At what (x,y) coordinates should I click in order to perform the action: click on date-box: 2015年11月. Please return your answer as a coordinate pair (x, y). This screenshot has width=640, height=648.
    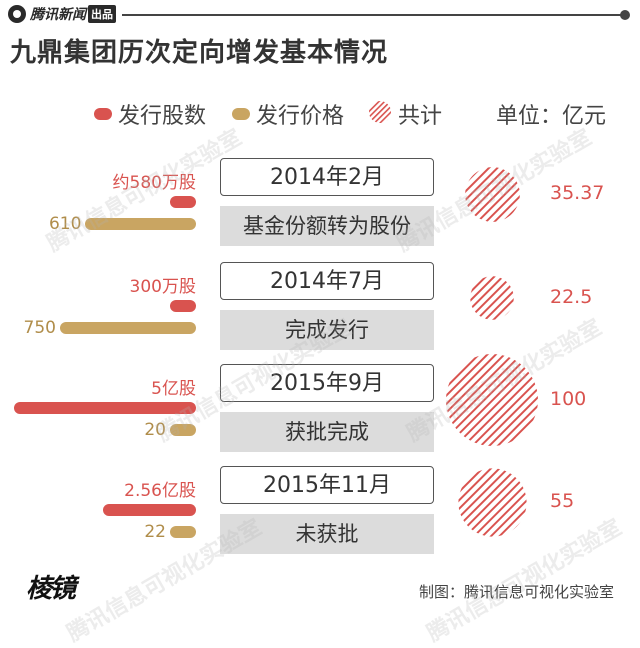
    Looking at the image, I should click on (327, 485).